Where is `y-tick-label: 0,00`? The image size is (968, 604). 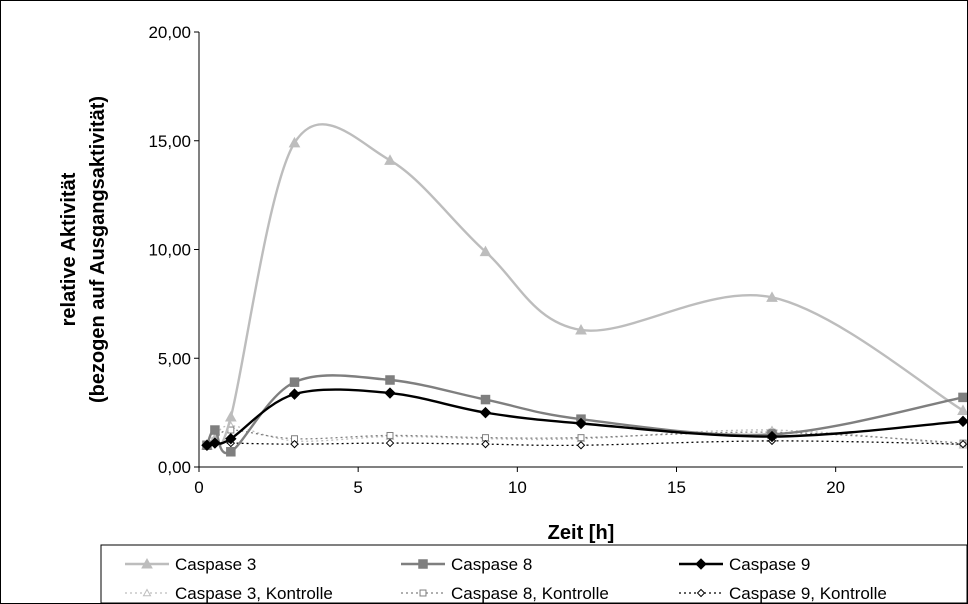
y-tick-label: 0,00 is located at coordinates (174, 467).